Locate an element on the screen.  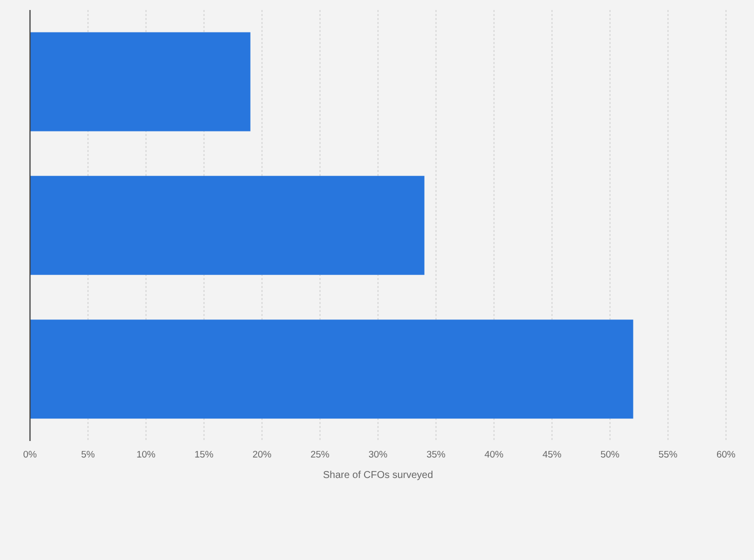
x-tick-label: 10% is located at coordinates (146, 455).